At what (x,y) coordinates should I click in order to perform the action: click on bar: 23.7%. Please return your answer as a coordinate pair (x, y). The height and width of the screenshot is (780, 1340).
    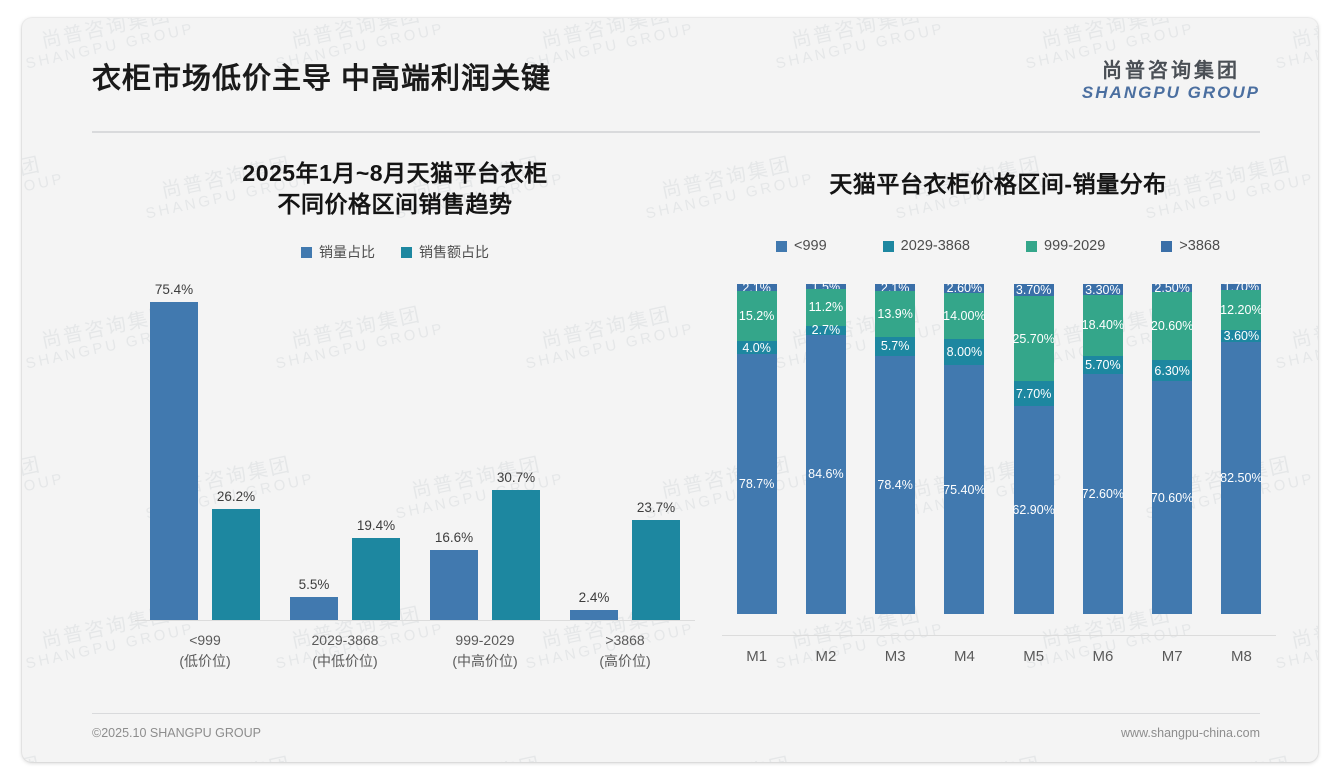
    Looking at the image, I should click on (656, 560).